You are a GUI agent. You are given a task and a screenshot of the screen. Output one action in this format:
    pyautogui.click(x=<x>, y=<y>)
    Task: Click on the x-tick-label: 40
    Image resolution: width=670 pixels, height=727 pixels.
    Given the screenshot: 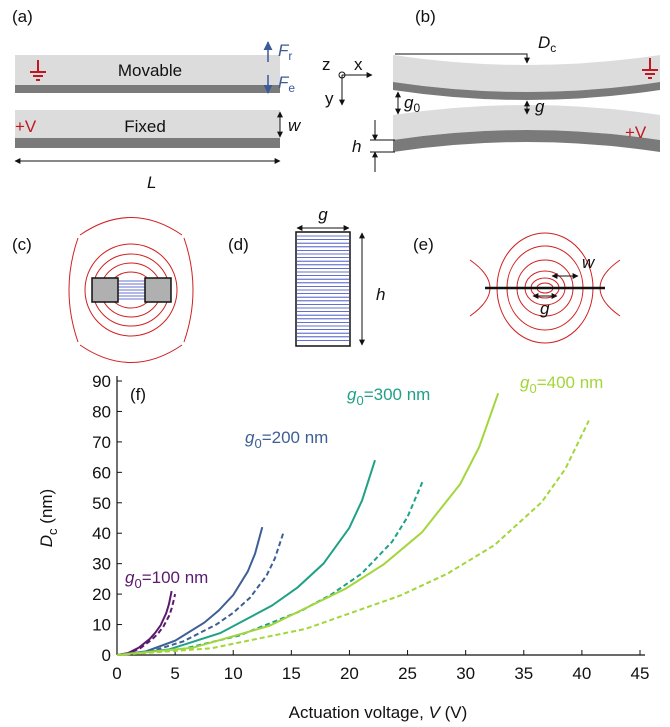 What is the action you would take?
    pyautogui.click(x=581, y=673)
    